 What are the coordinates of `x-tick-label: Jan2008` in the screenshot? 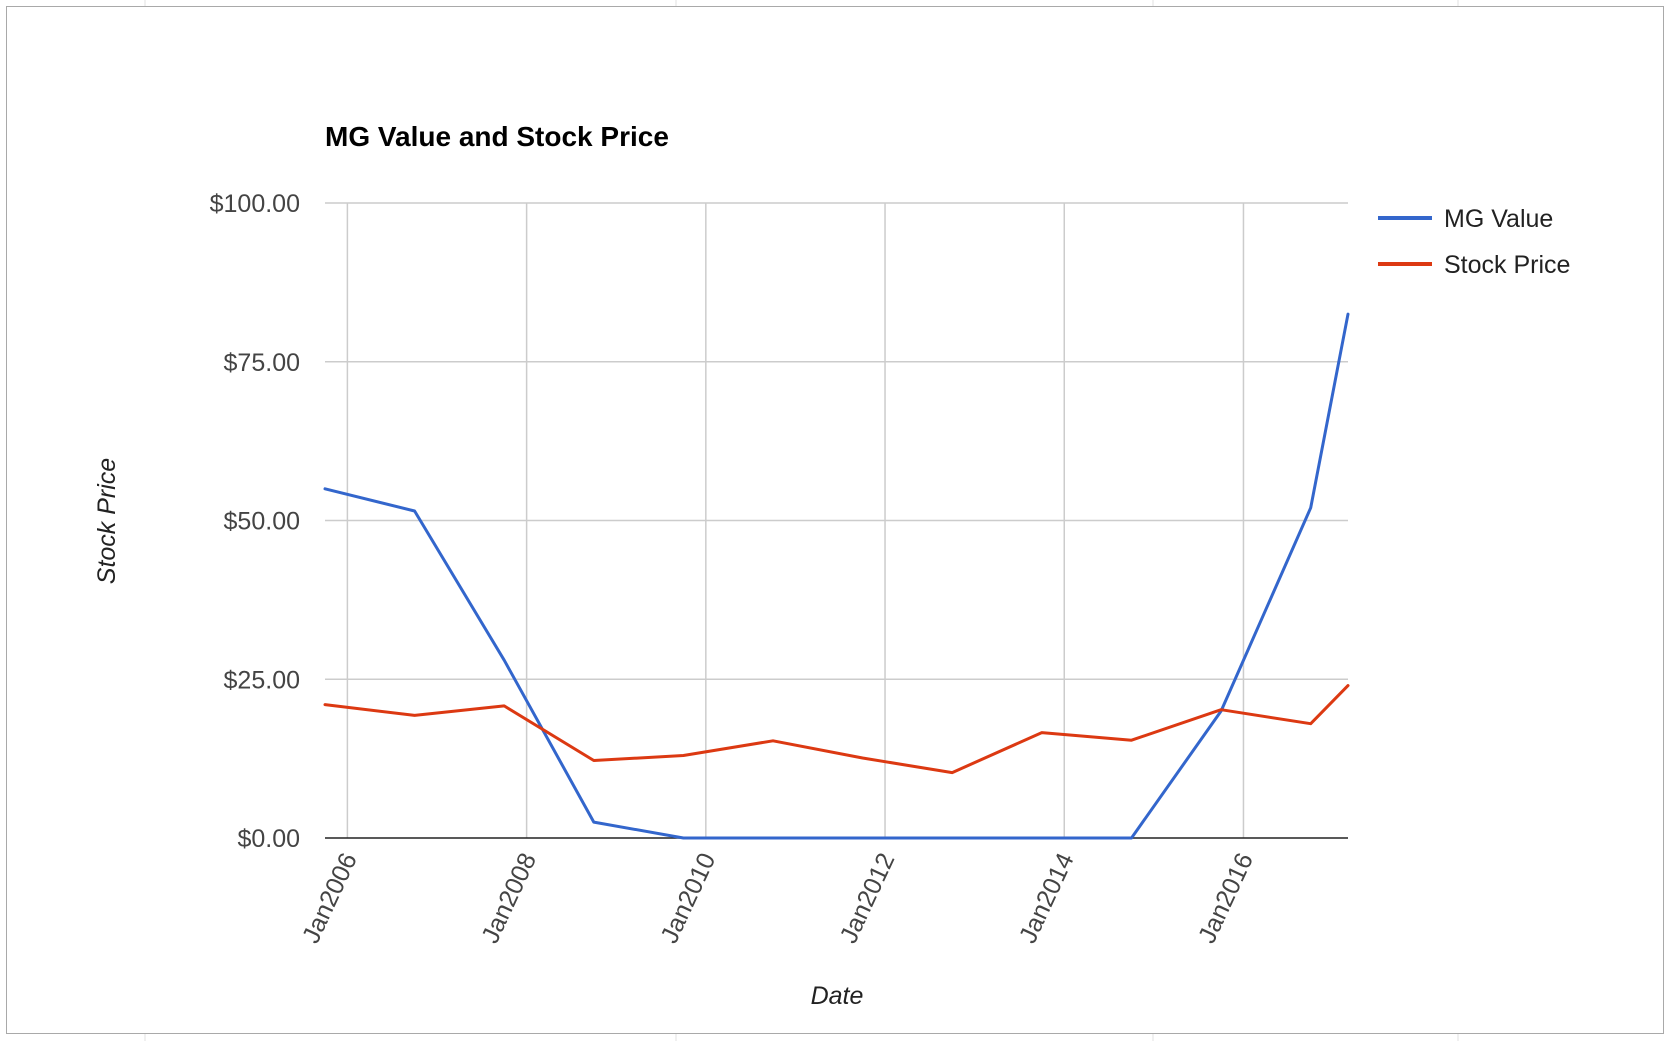 It's located at (509, 898).